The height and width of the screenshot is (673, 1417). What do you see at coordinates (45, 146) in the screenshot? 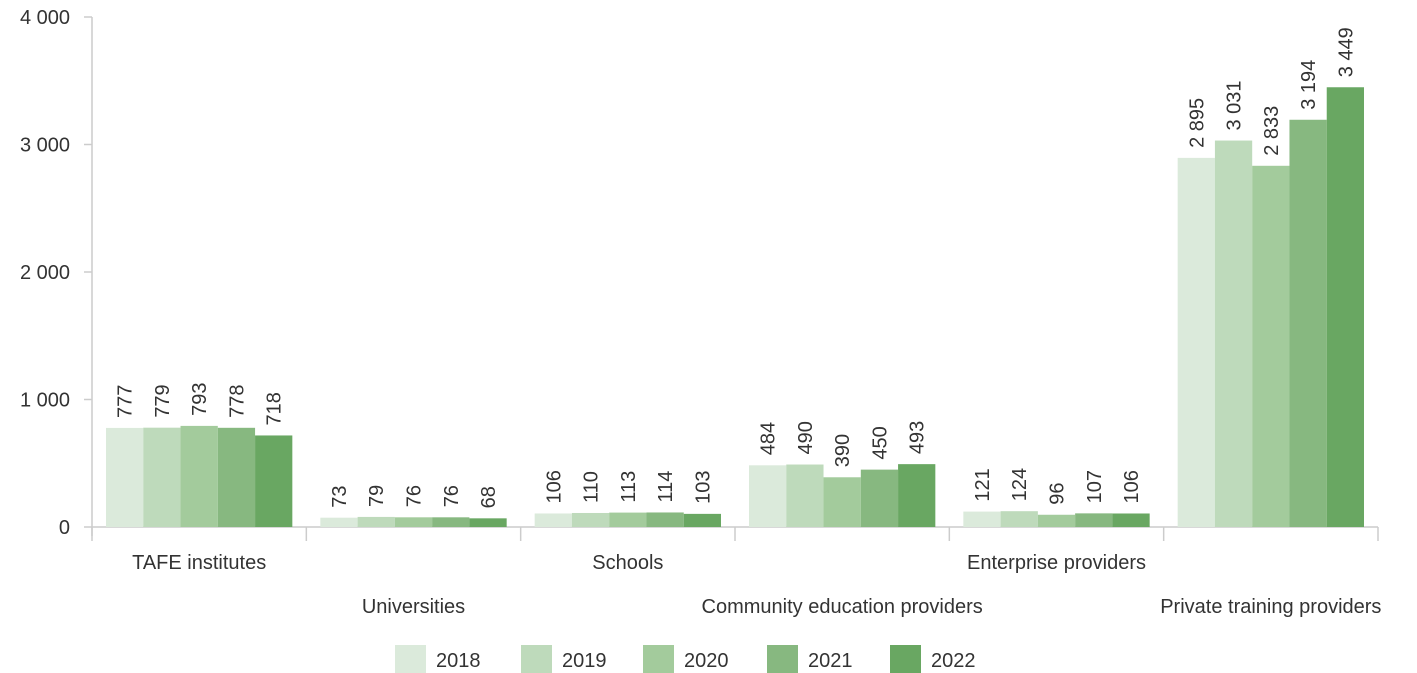
I see `y-tick-label: 3 000` at bounding box center [45, 146].